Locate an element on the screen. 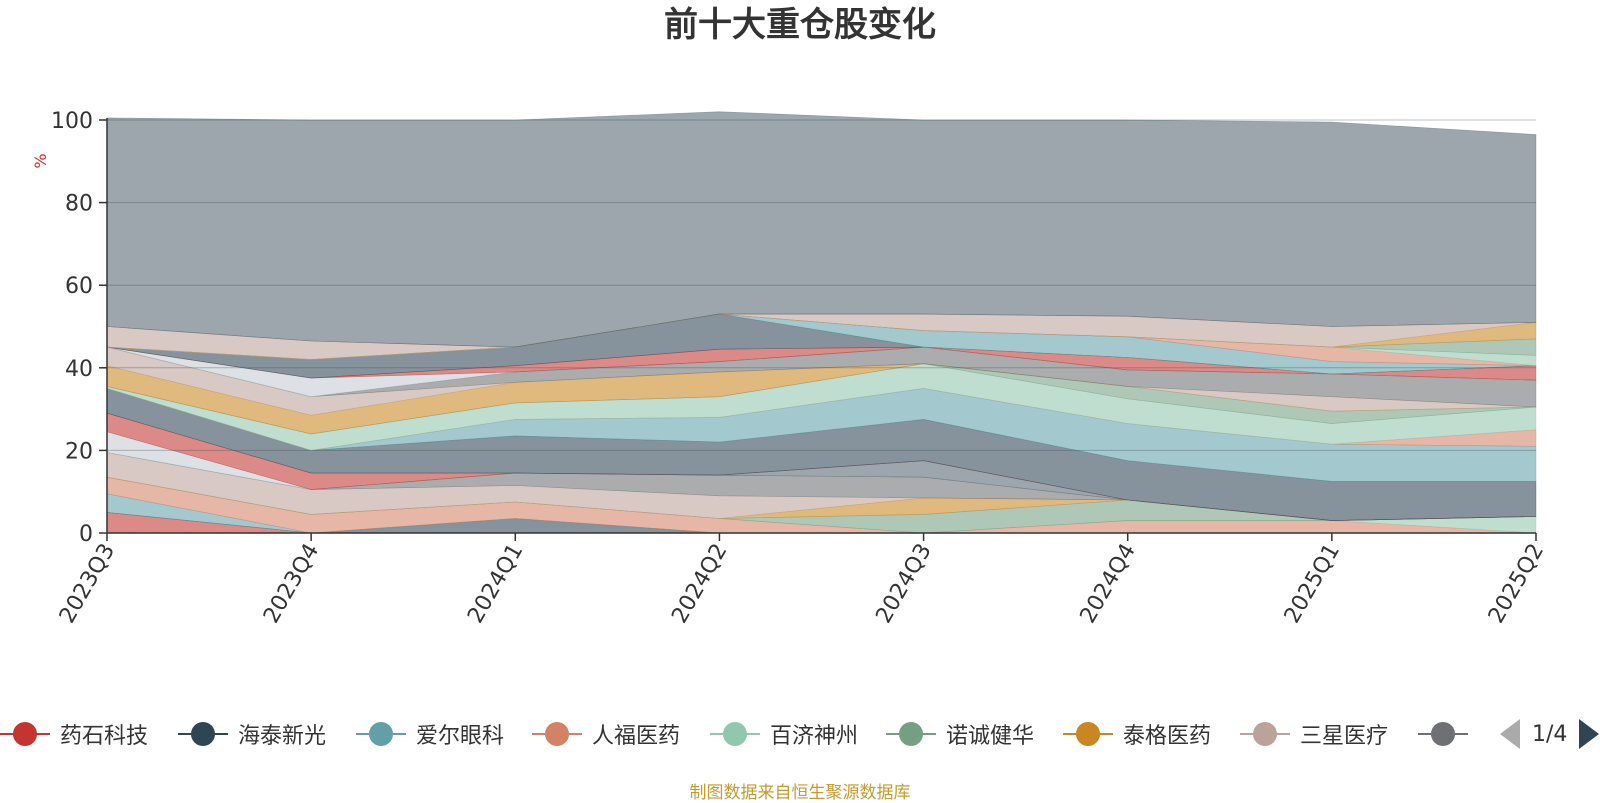 The height and width of the screenshot is (803, 1600). legend-item-4: 百济神州 is located at coordinates (784, 734).